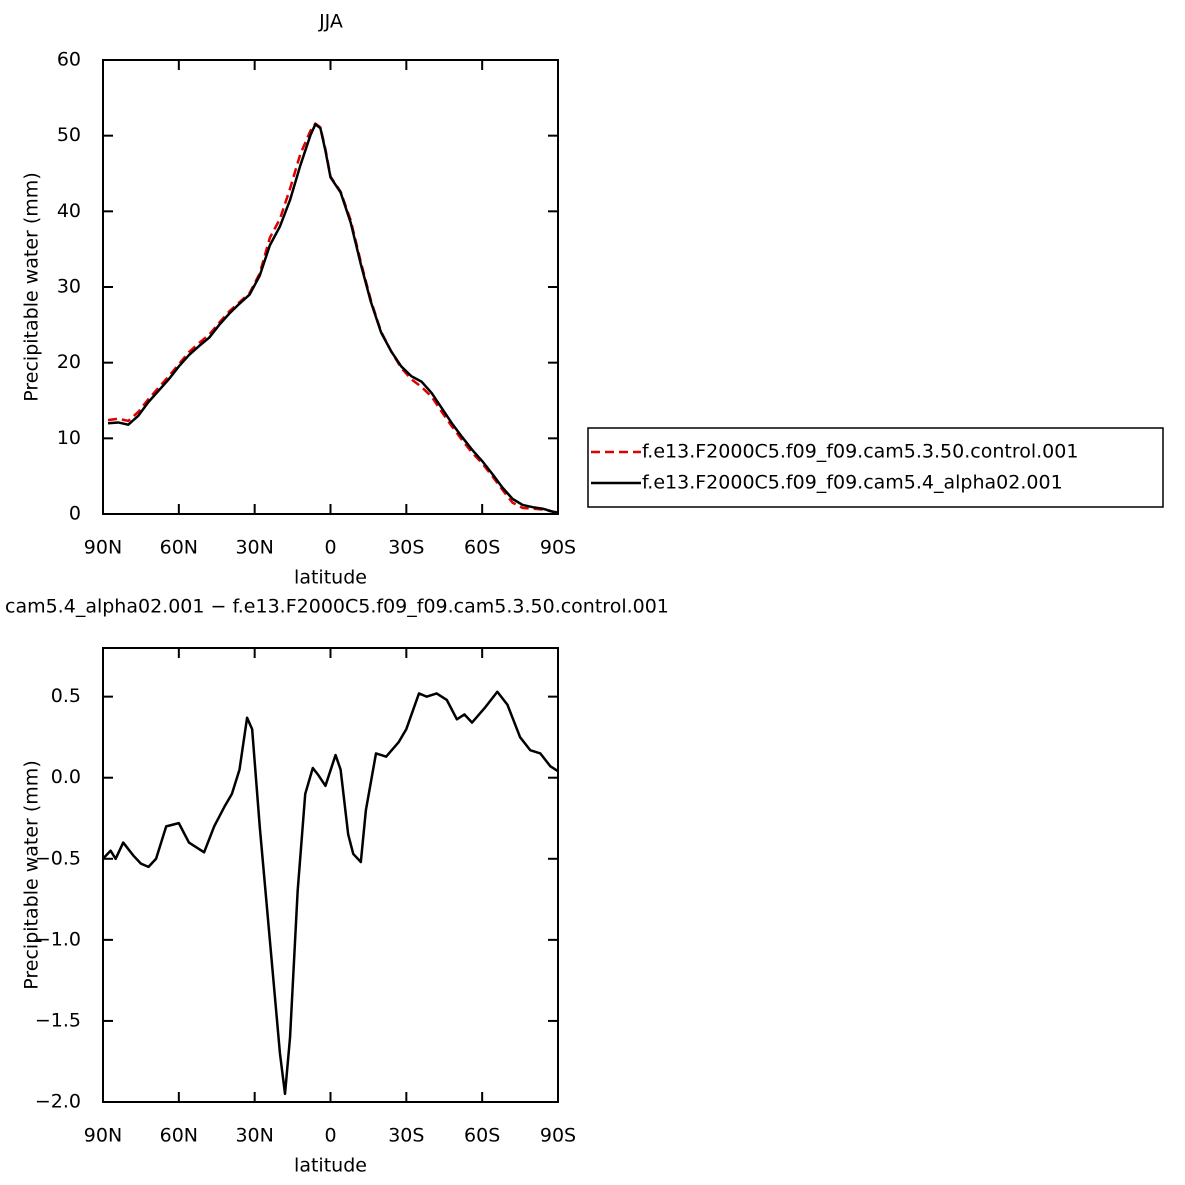 The image size is (1185, 1185). Describe the element at coordinates (58, 939) in the screenshot. I see `y-tick-label: −1.0` at that location.